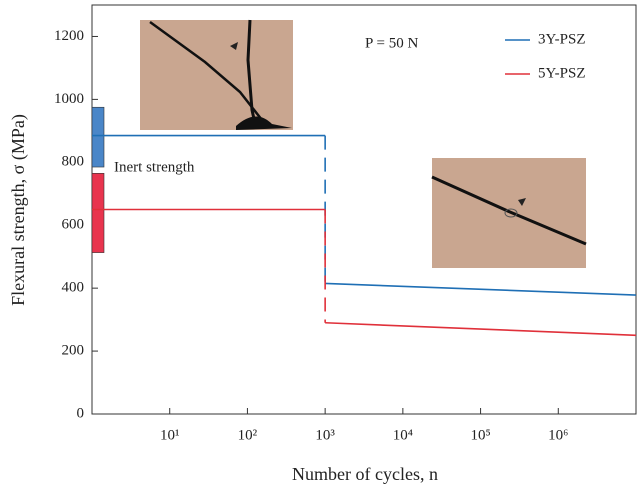 The width and height of the screenshot is (640, 491). I want to click on x-tick-label: 10⁵, so click(480, 435).